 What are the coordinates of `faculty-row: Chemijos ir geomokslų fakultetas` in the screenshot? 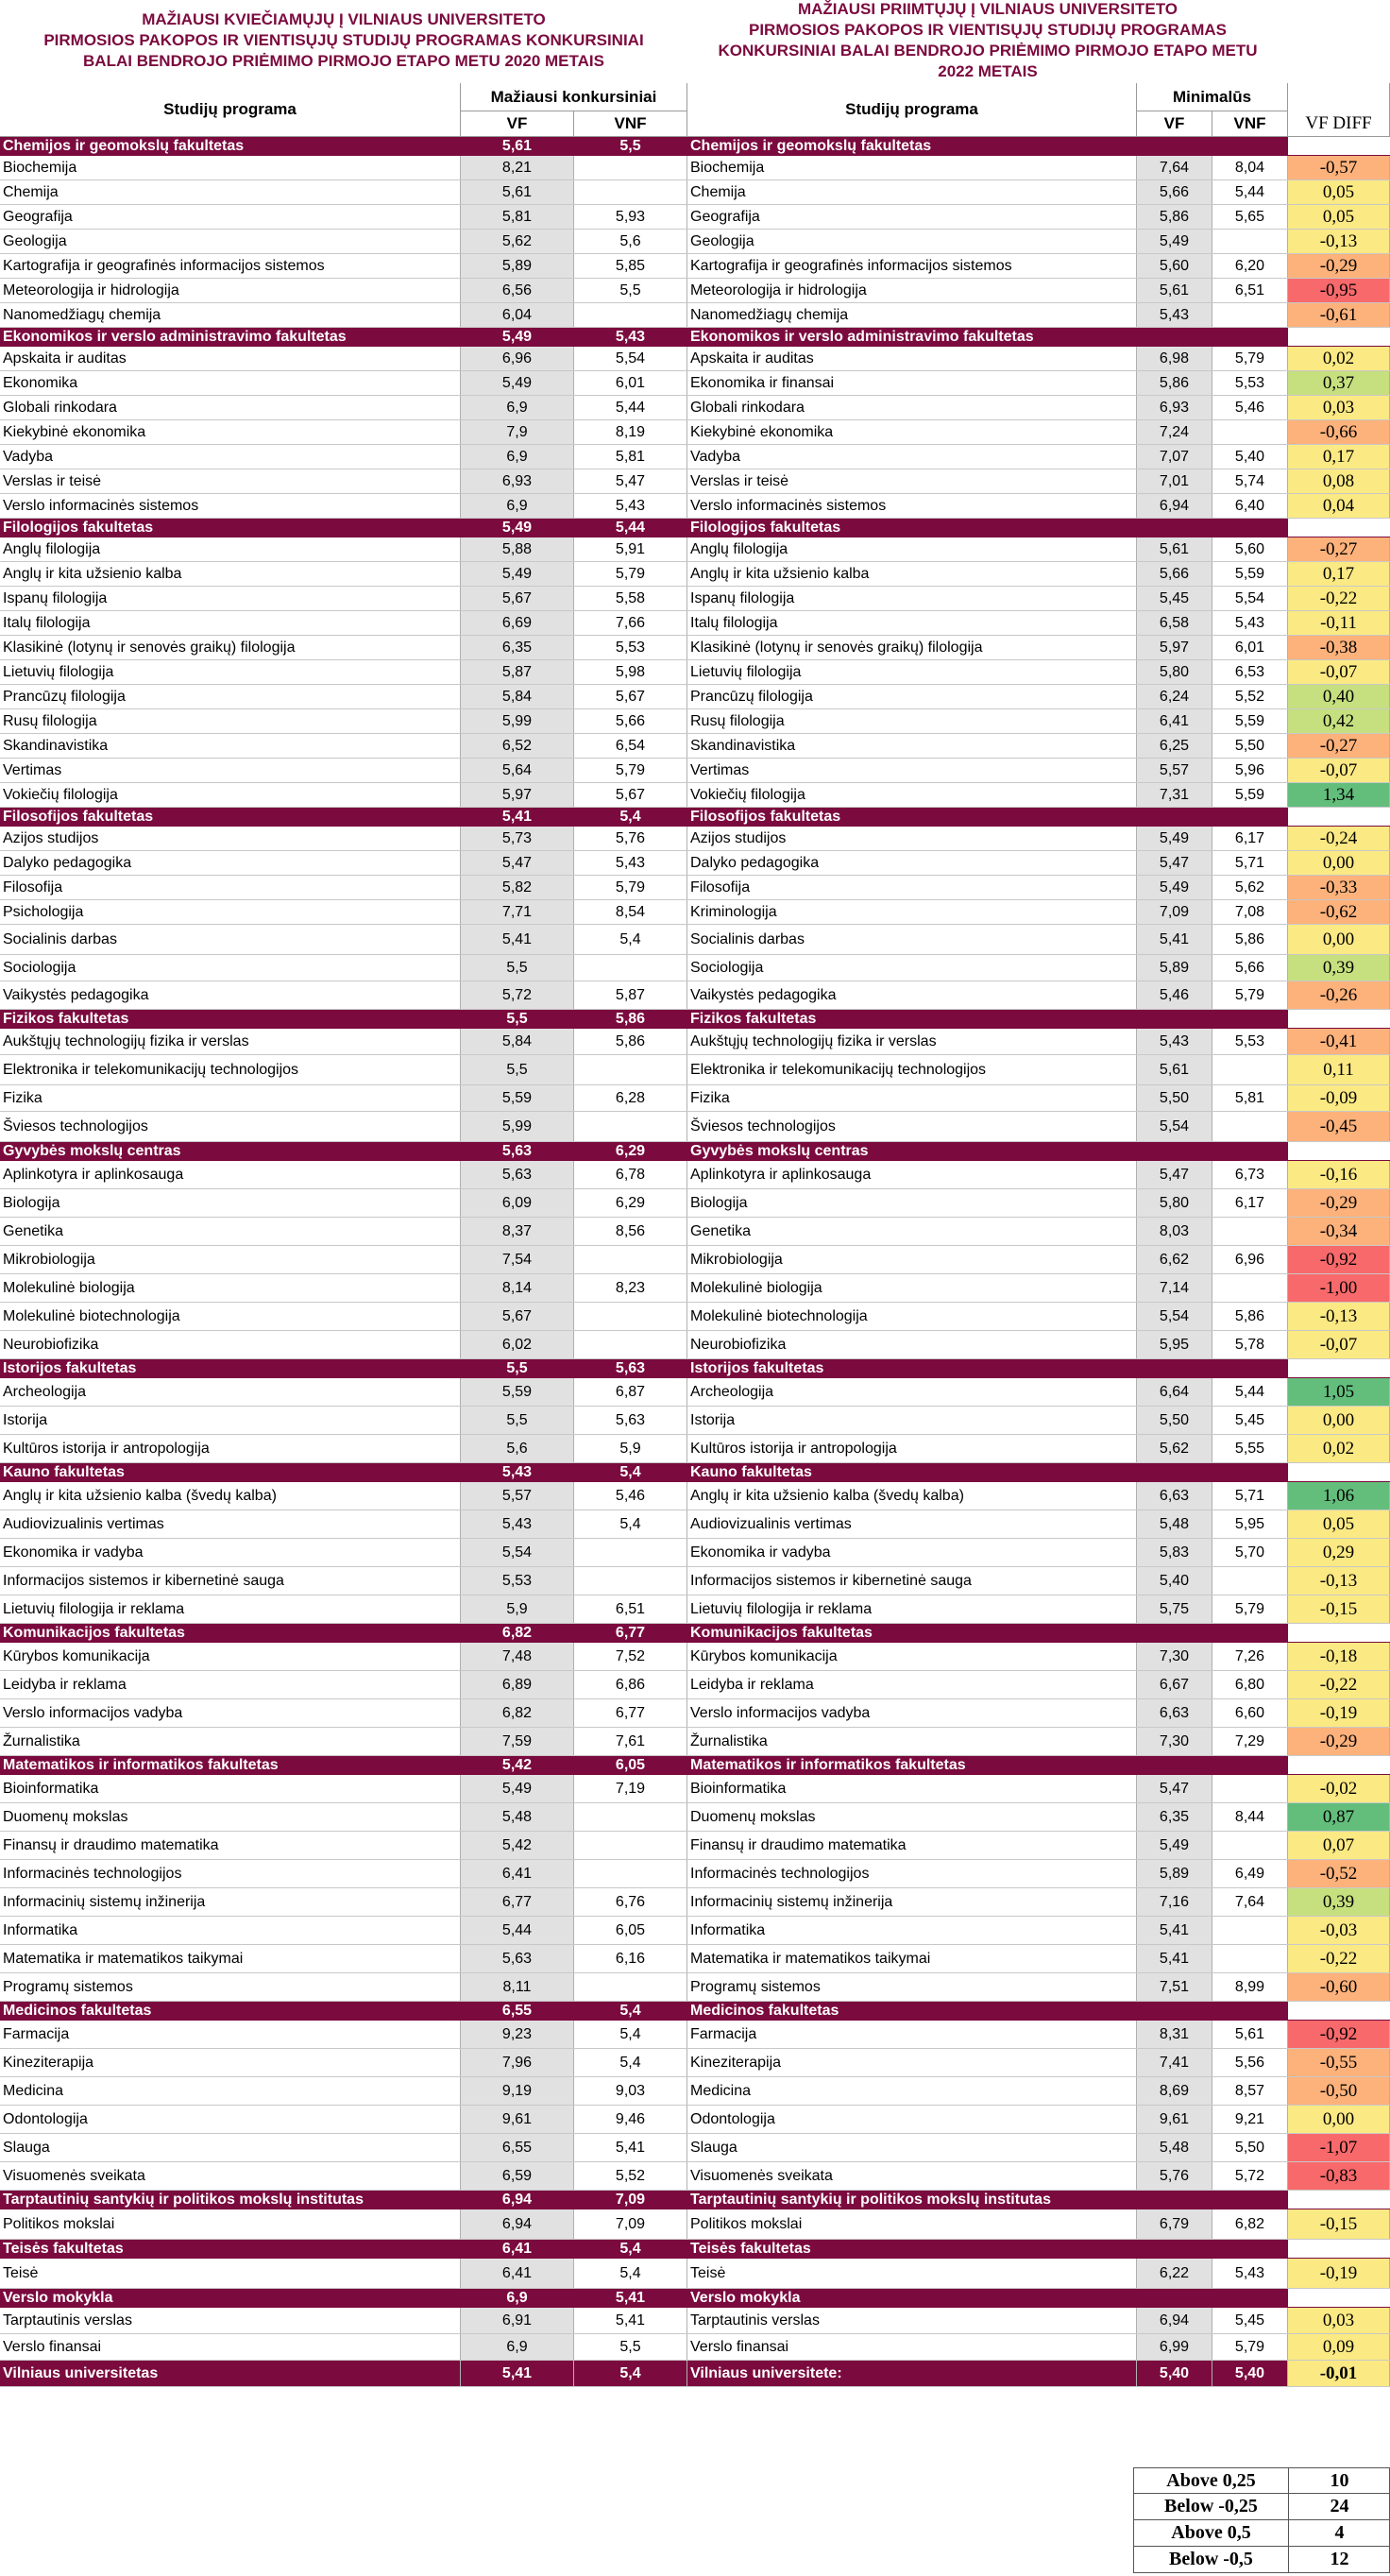 It's located at (1038, 147).